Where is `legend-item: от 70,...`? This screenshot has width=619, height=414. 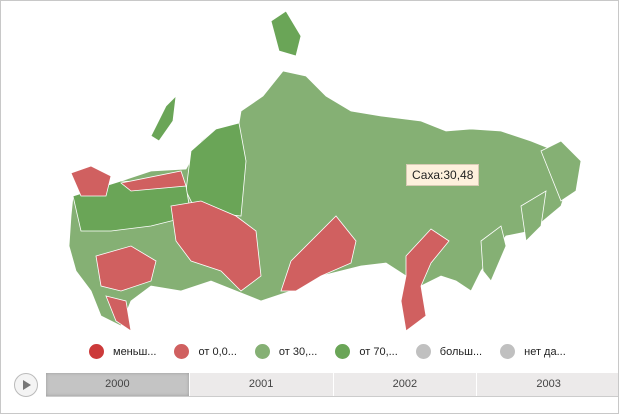 legend-item: от 70,... is located at coordinates (366, 351).